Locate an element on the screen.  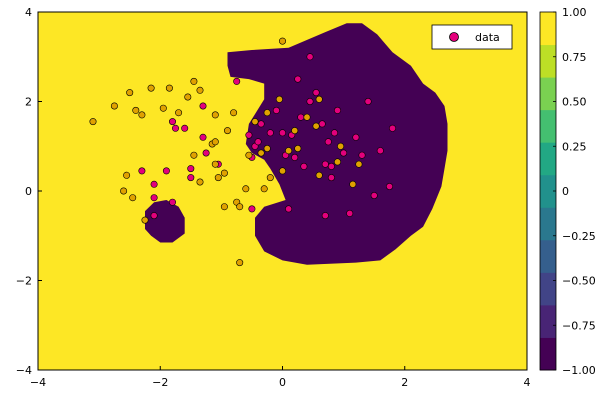
colorbar-tick-label: 0.25 is located at coordinates (574, 146).